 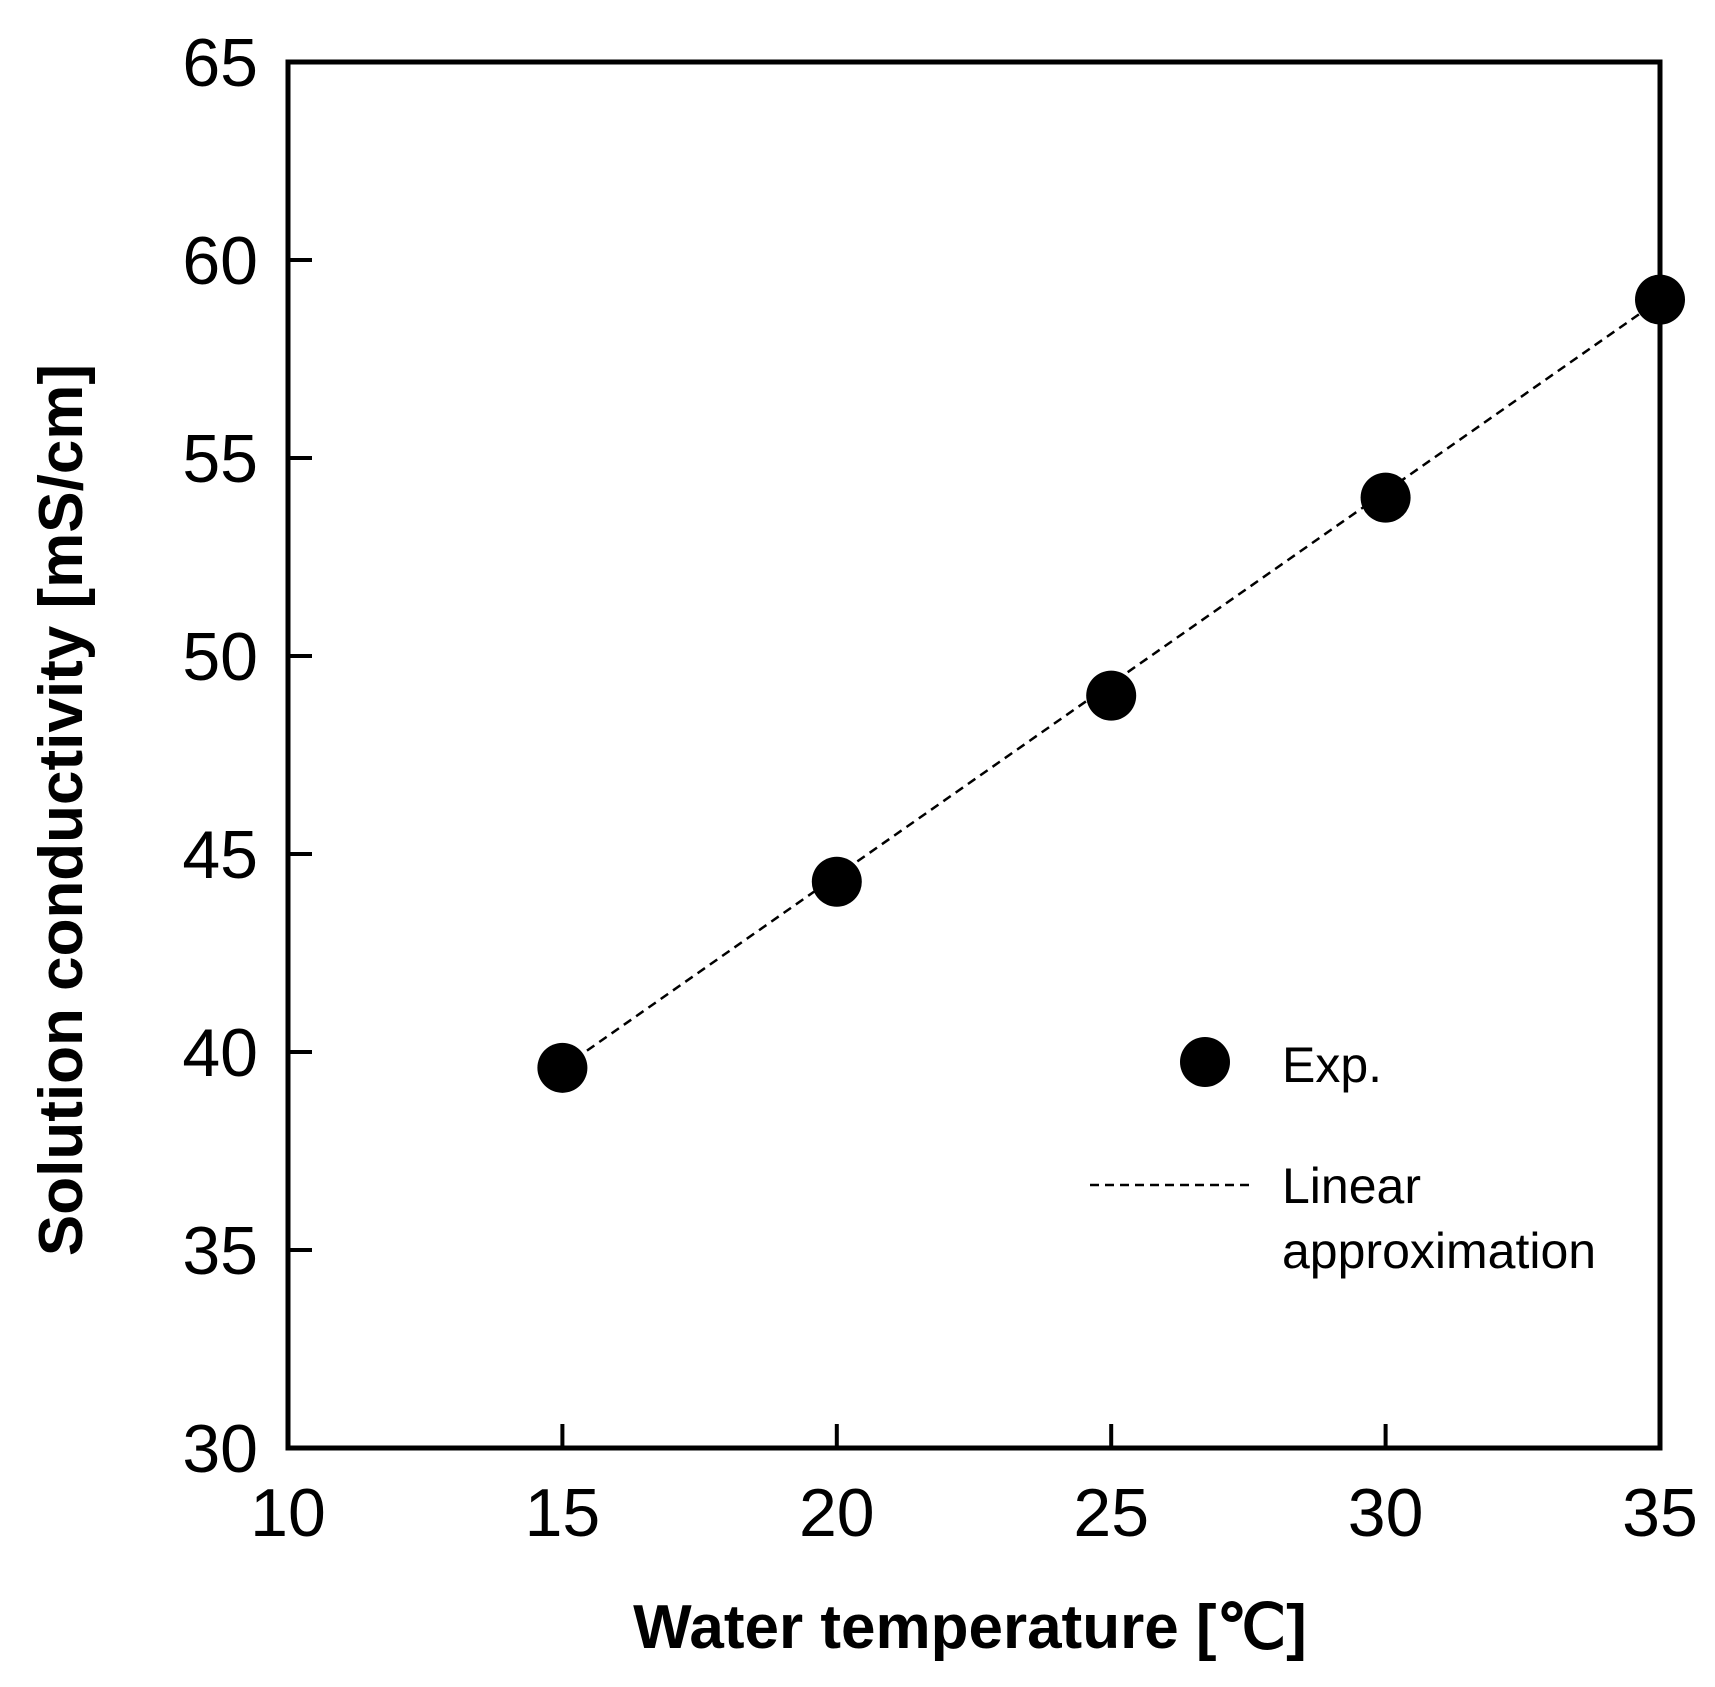 What do you see at coordinates (1351, 1186) in the screenshot?
I see `legend-linear-label-line1: Linear` at bounding box center [1351, 1186].